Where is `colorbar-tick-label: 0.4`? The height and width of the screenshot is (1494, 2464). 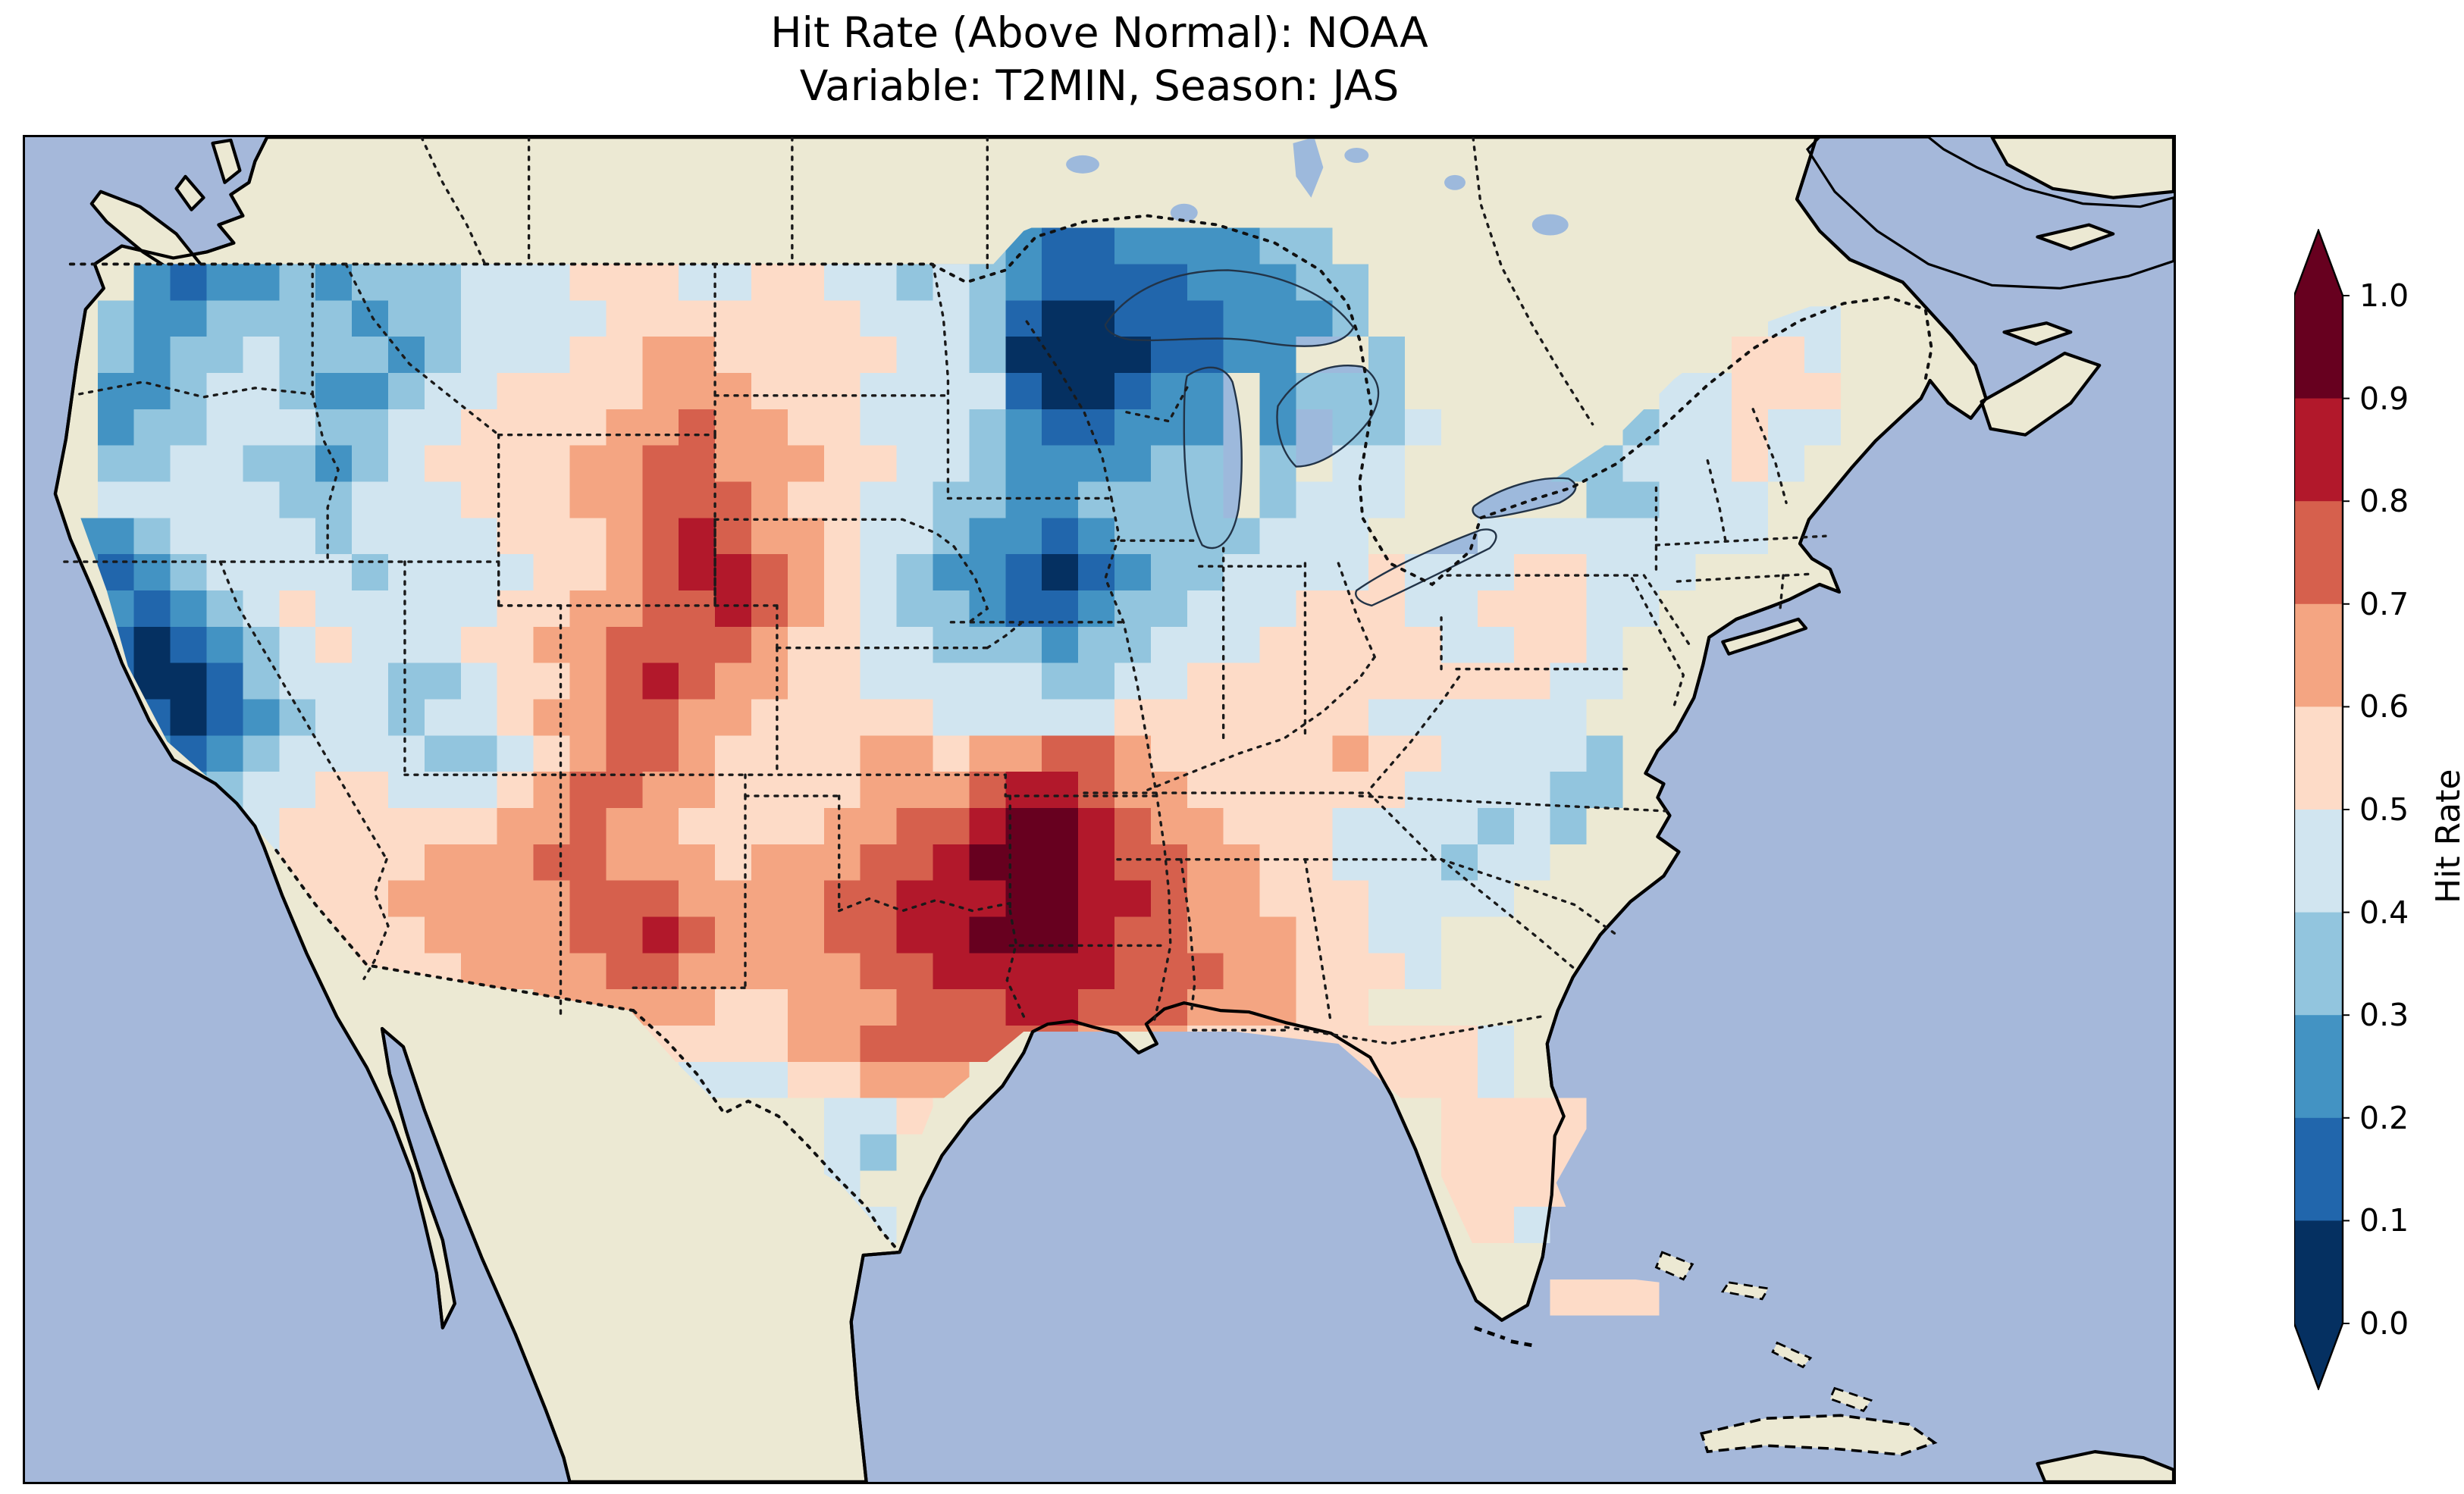
colorbar-tick-label: 0.4 is located at coordinates (2384, 912).